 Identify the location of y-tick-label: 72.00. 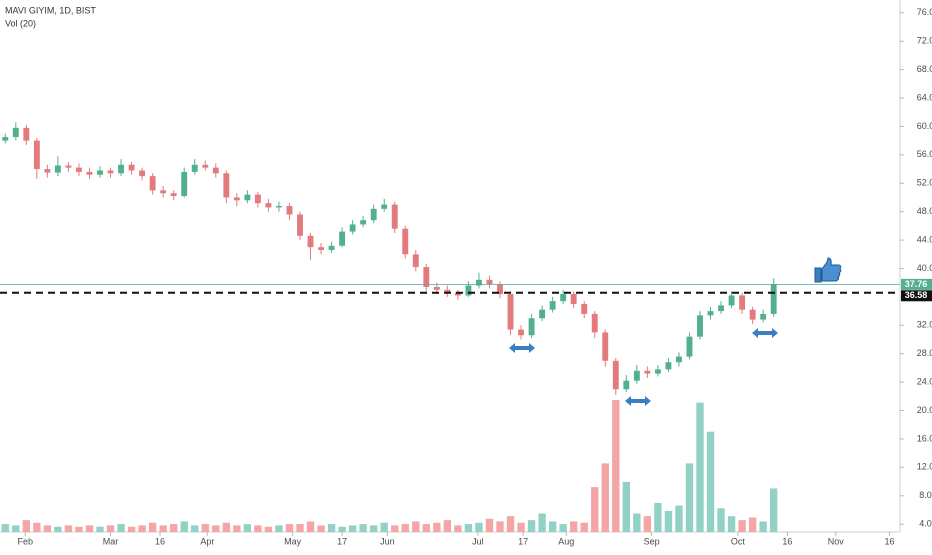
(924, 41).